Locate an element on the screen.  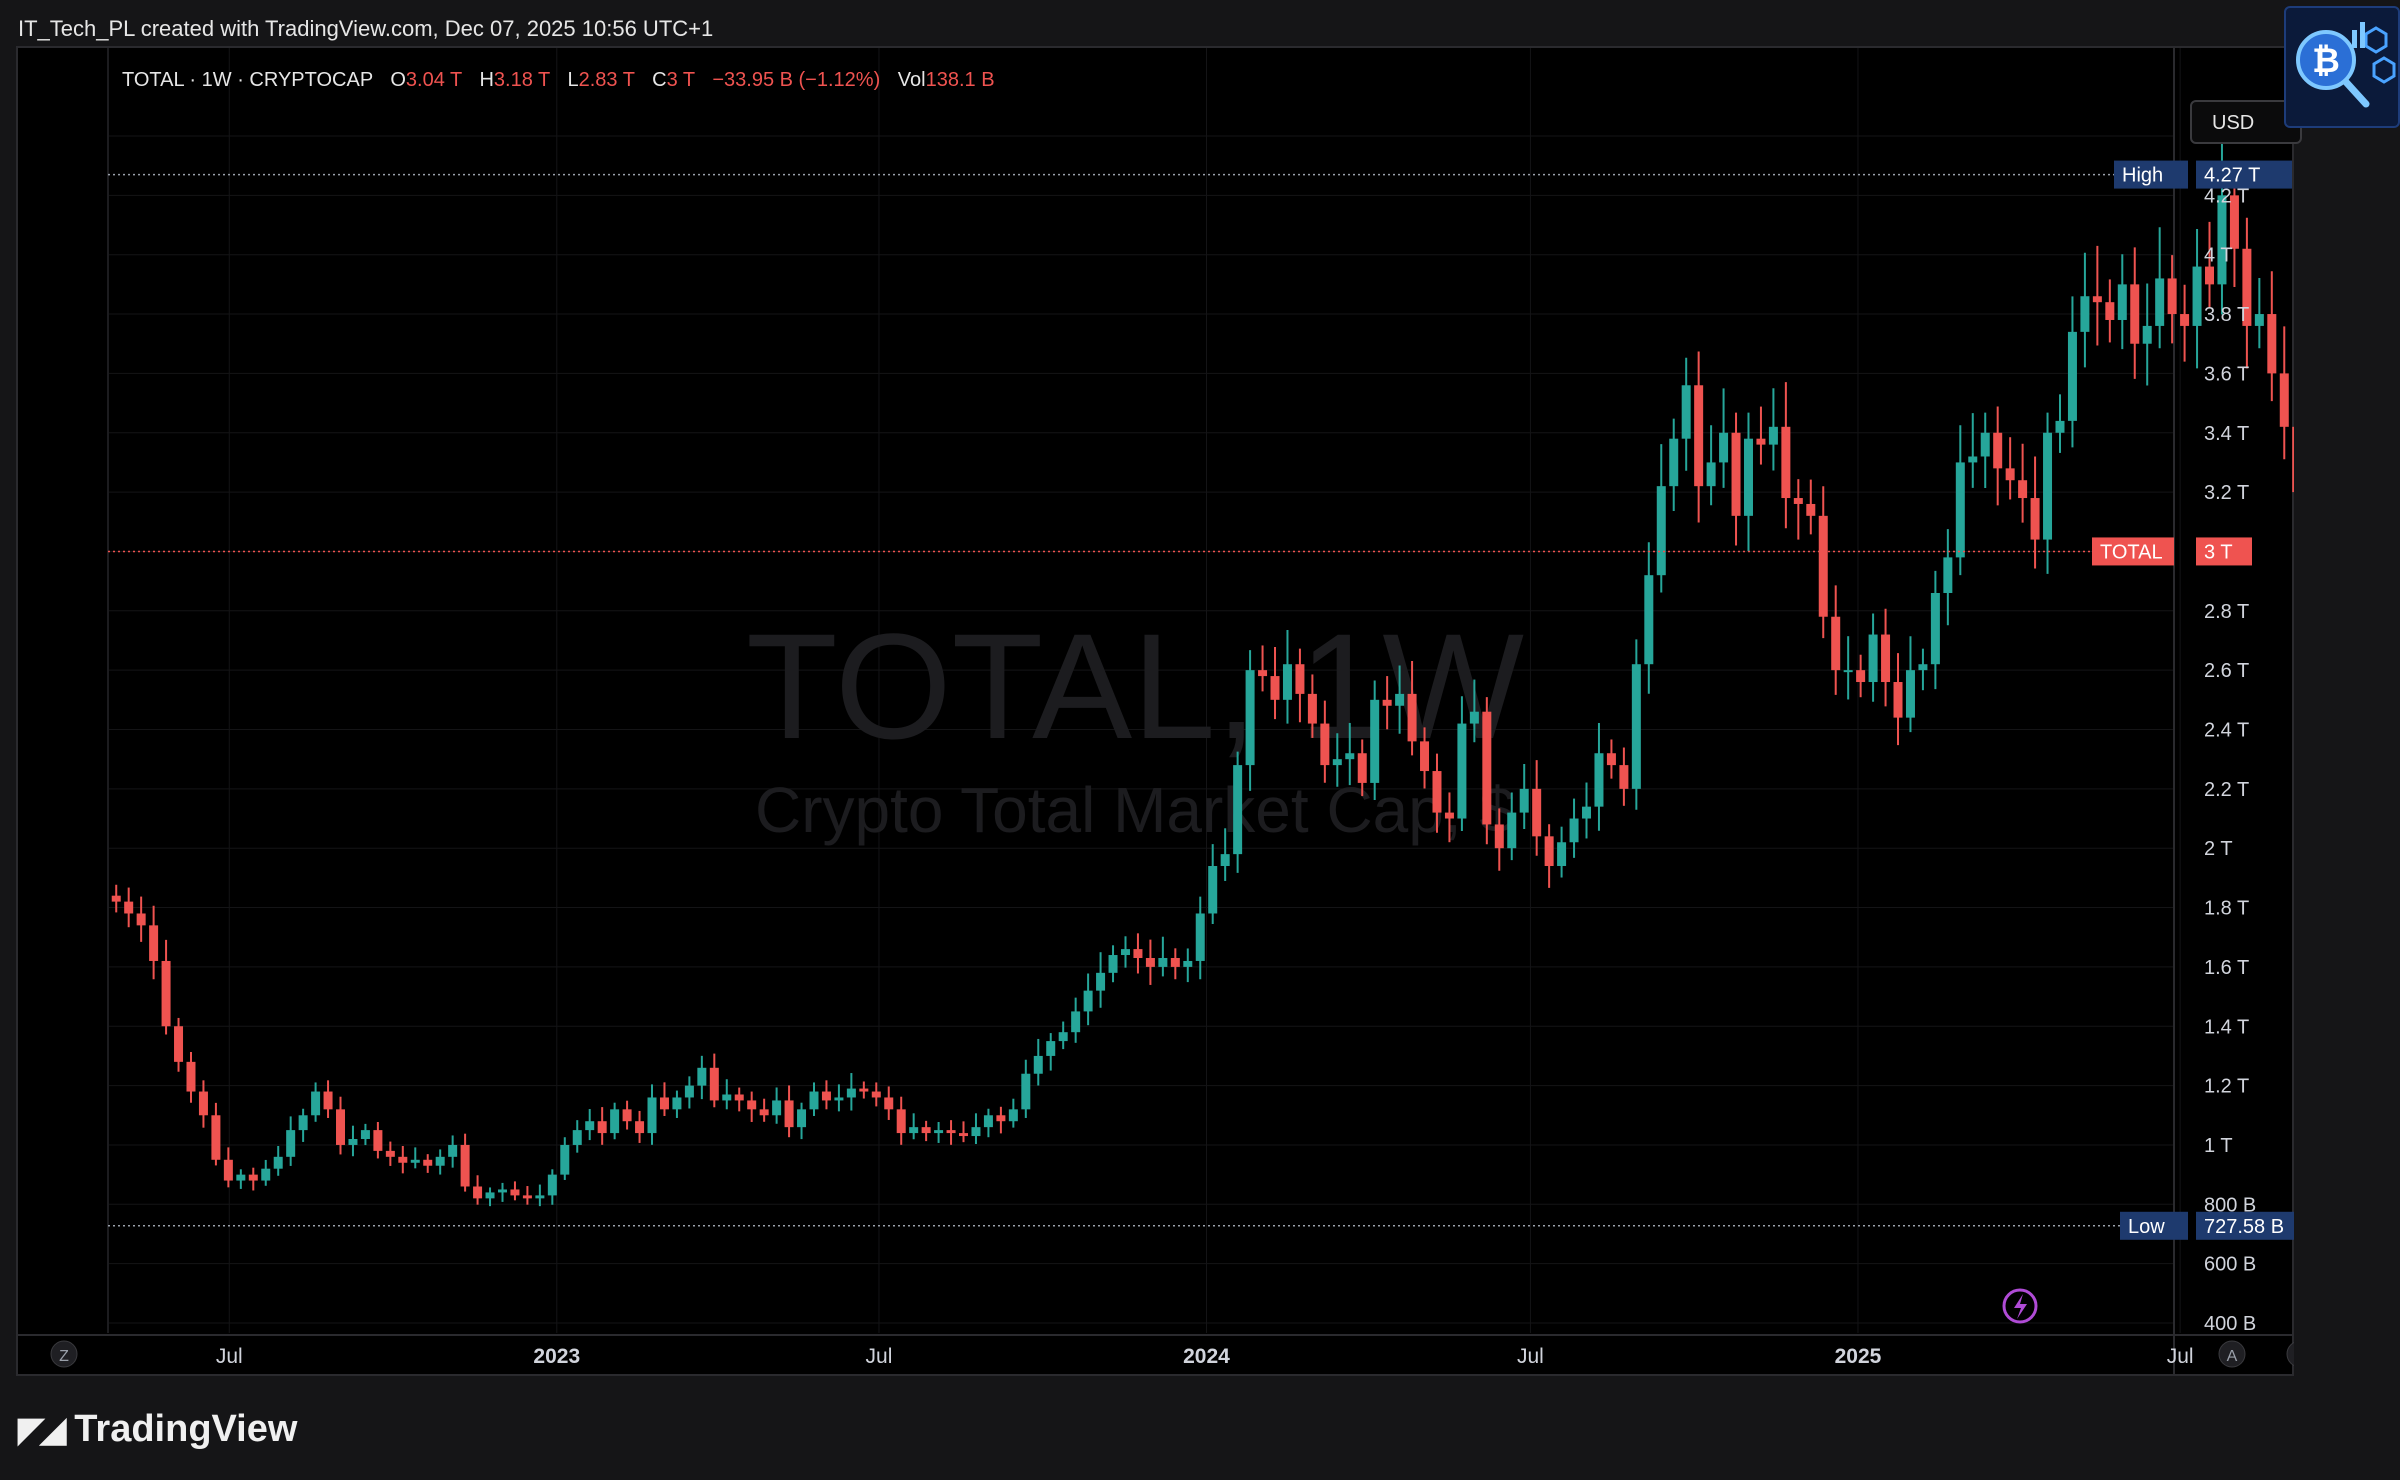
y-tick-label: 800 B is located at coordinates (2230, 1205).